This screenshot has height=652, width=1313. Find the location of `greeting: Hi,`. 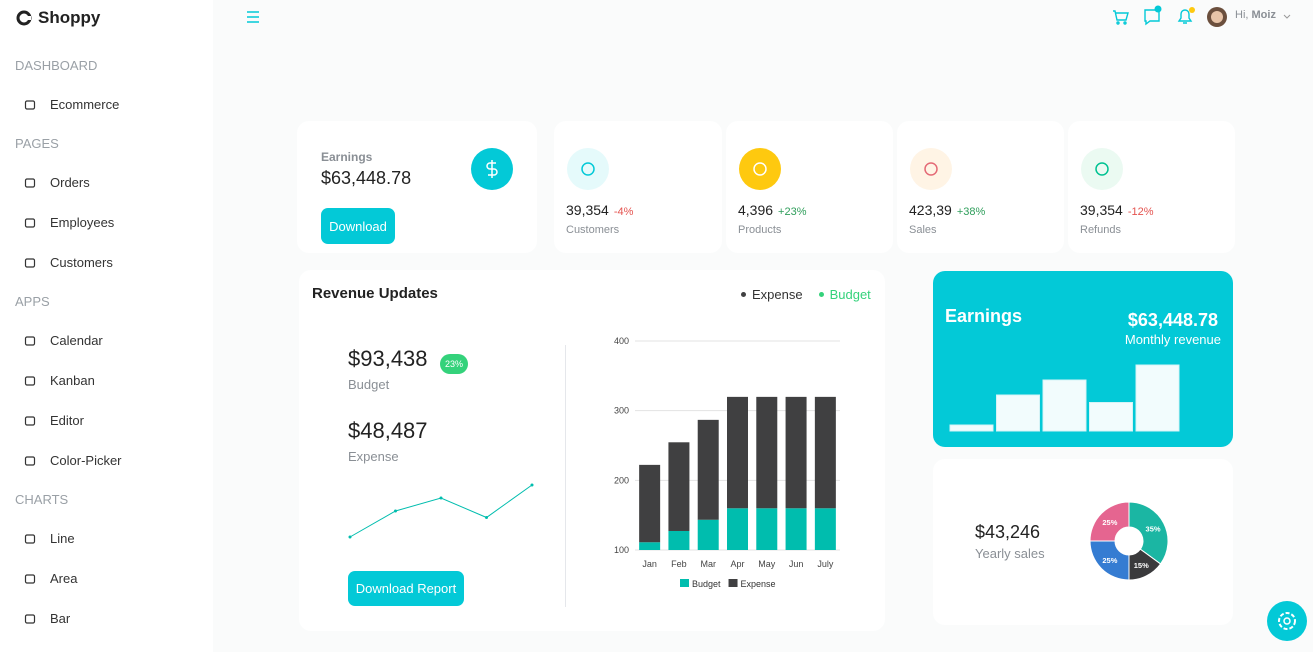

greeting: Hi, is located at coordinates (1242, 15).